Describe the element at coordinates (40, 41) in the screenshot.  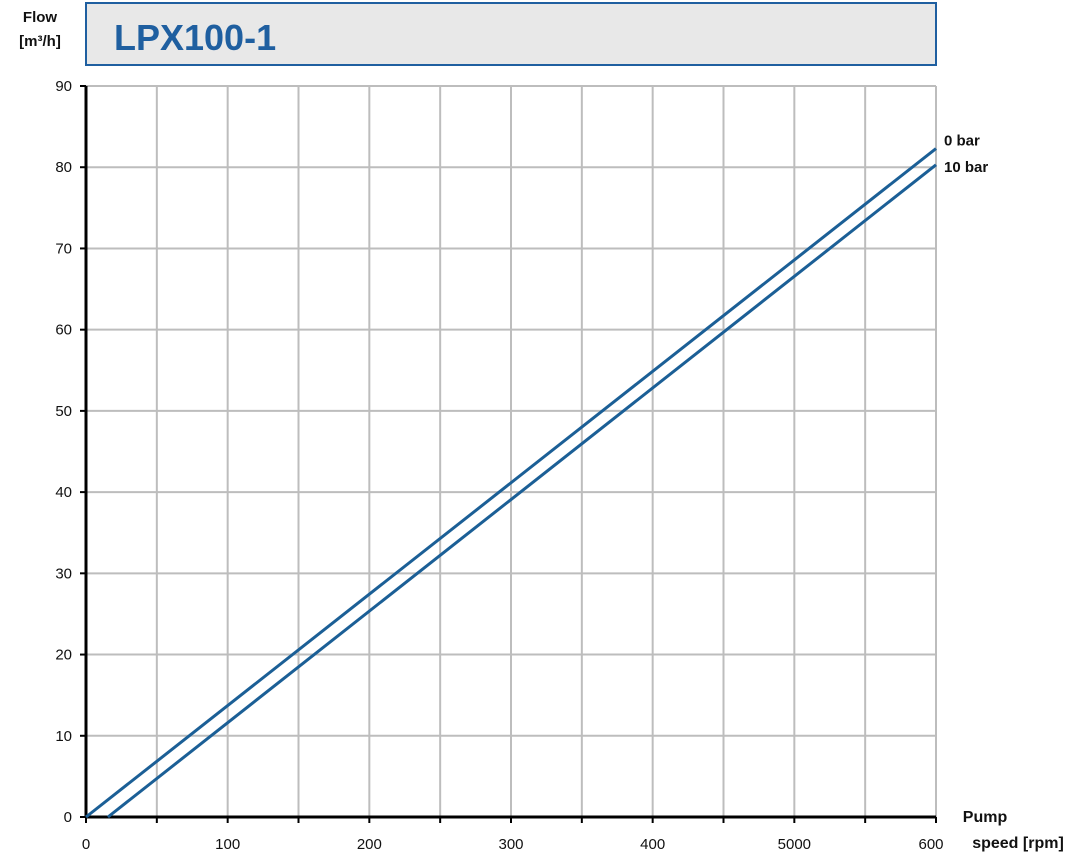
I see `y-axis-label: [m³/h]` at that location.